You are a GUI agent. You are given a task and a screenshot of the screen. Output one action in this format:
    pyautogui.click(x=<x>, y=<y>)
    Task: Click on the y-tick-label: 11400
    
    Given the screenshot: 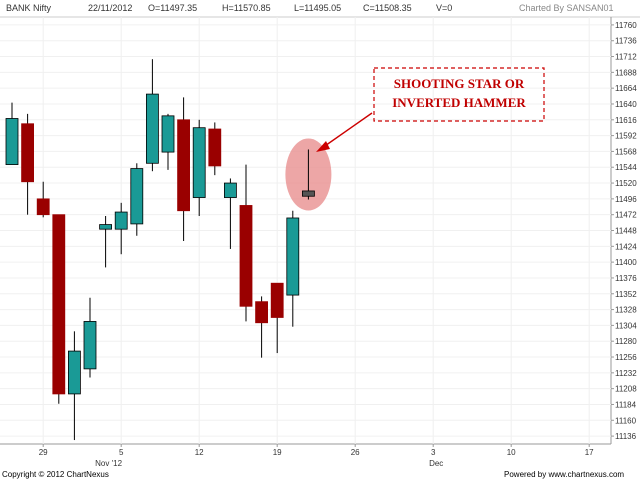 What is the action you would take?
    pyautogui.click(x=626, y=262)
    